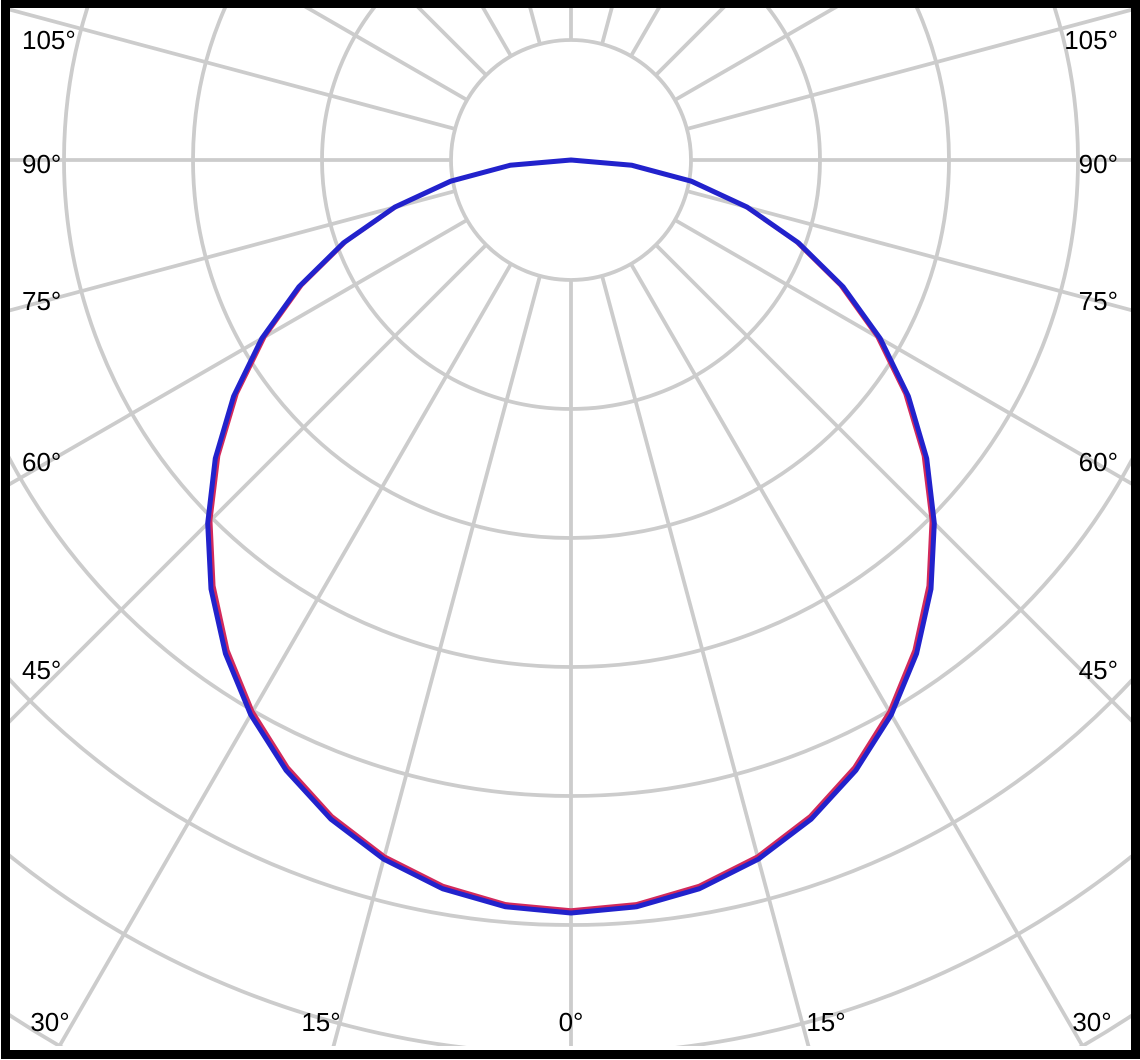 The width and height of the screenshot is (1140, 1060). I want to click on angle-label-left-90: 90°, so click(41, 164).